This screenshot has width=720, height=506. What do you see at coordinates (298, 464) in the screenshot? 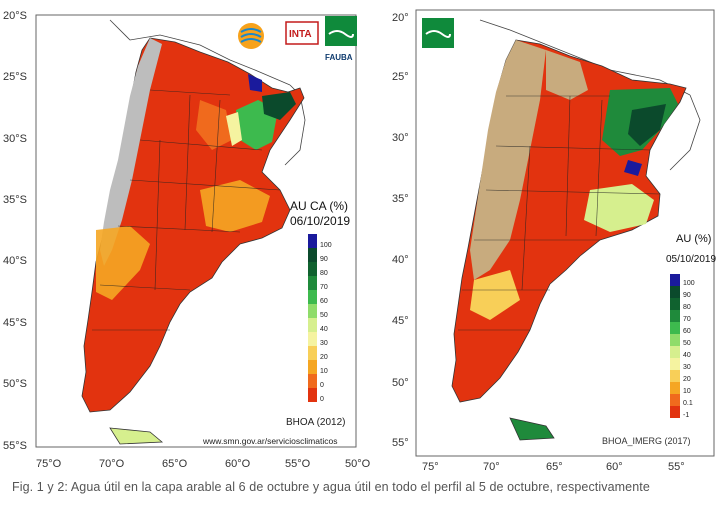
I see `lon-label: 55°O` at bounding box center [298, 464].